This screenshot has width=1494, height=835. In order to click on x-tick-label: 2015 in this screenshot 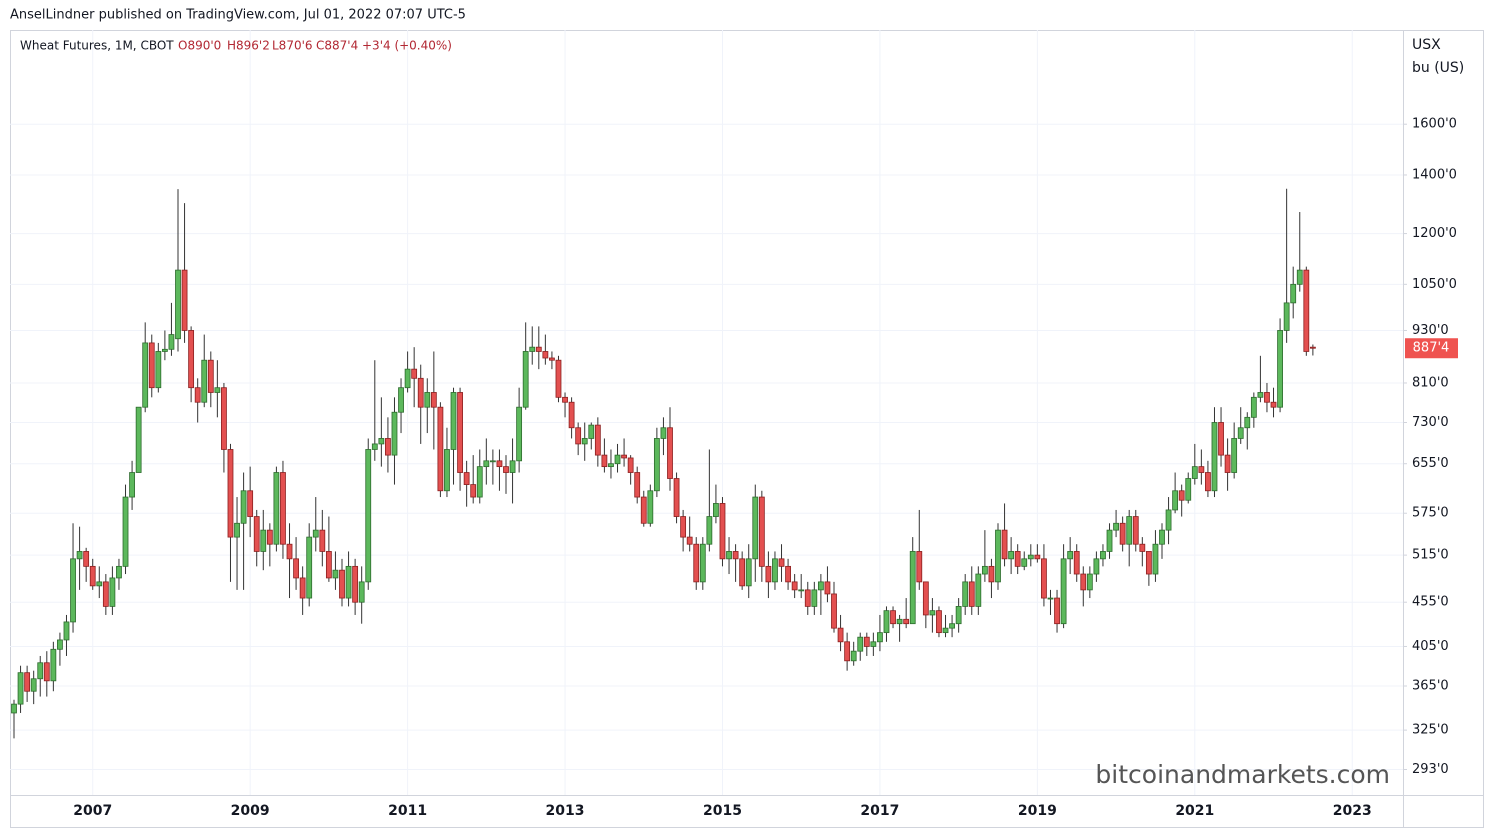, I will do `click(722, 811)`.